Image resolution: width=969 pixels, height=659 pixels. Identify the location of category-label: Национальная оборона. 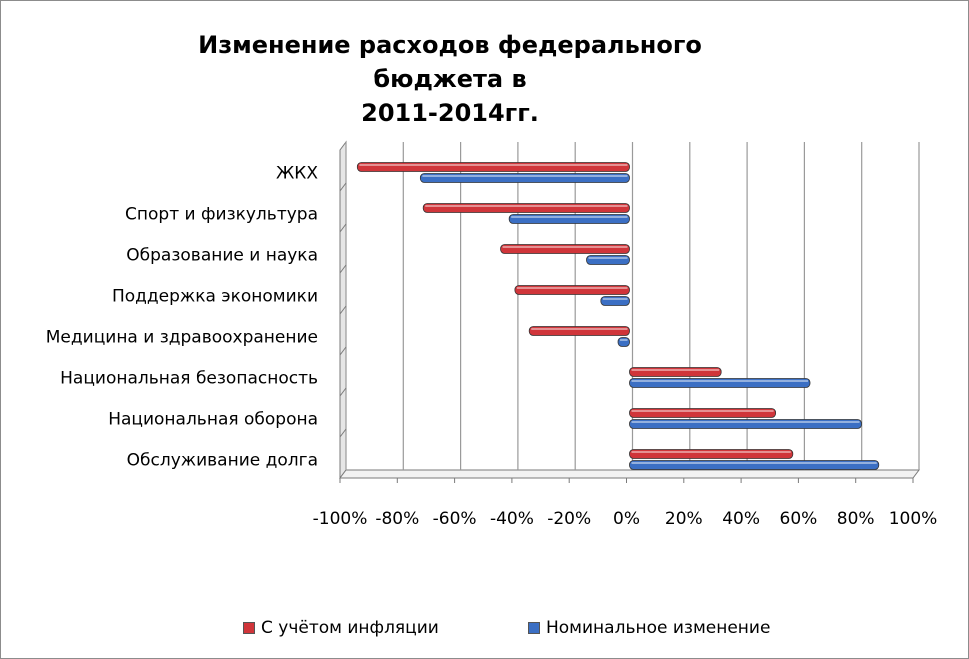
(213, 420).